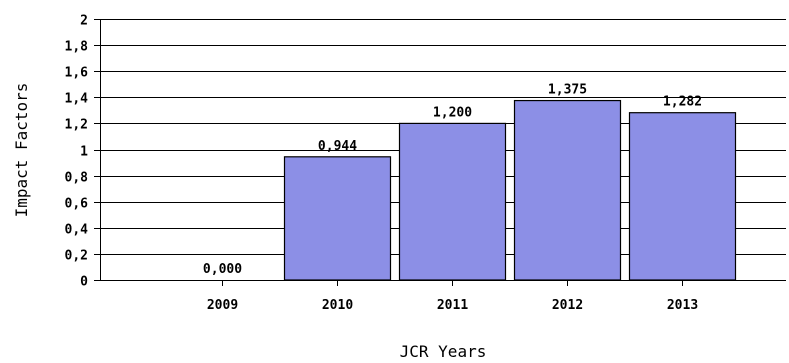 Image resolution: width=789 pixels, height=363 pixels. Describe the element at coordinates (567, 305) in the screenshot. I see `x-tick-label: 2012` at that location.